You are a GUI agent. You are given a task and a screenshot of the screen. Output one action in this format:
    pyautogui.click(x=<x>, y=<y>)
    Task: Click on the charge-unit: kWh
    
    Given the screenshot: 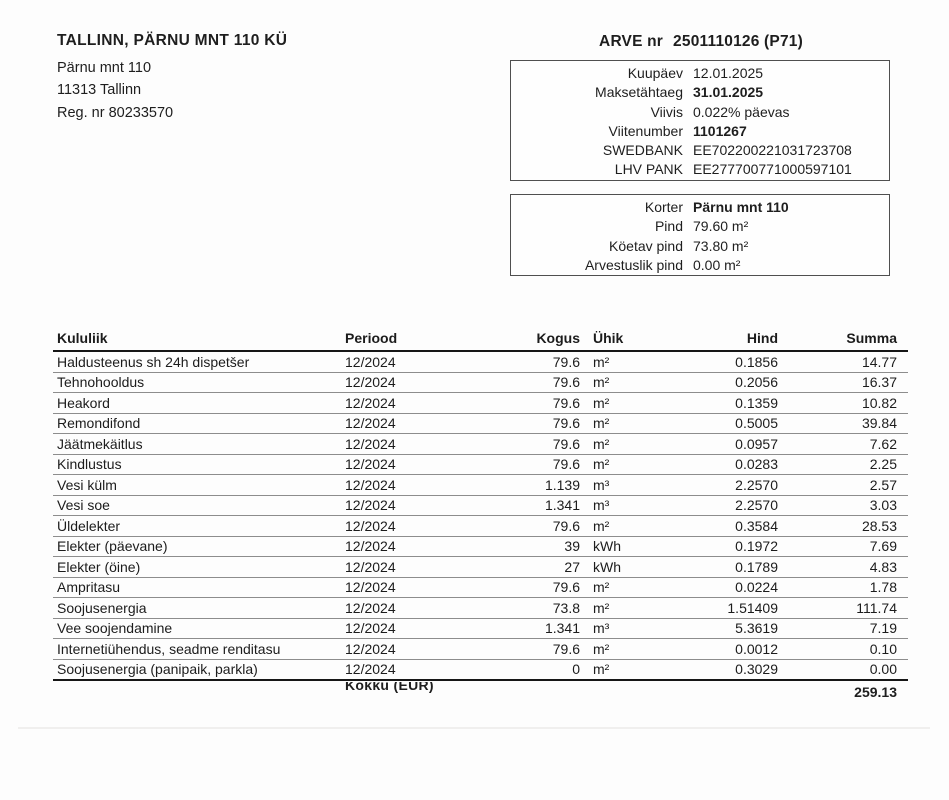 What is the action you would take?
    pyautogui.click(x=611, y=567)
    